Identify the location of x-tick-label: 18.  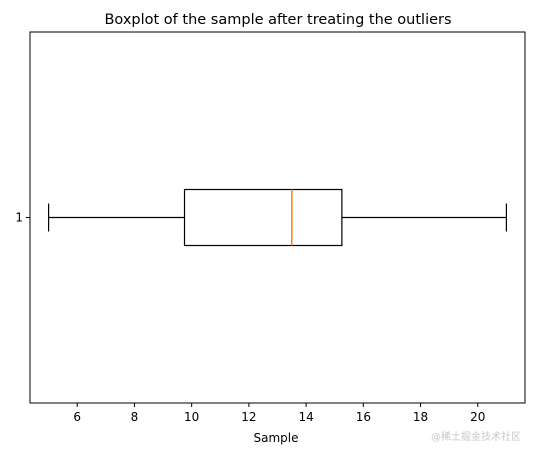
(420, 417).